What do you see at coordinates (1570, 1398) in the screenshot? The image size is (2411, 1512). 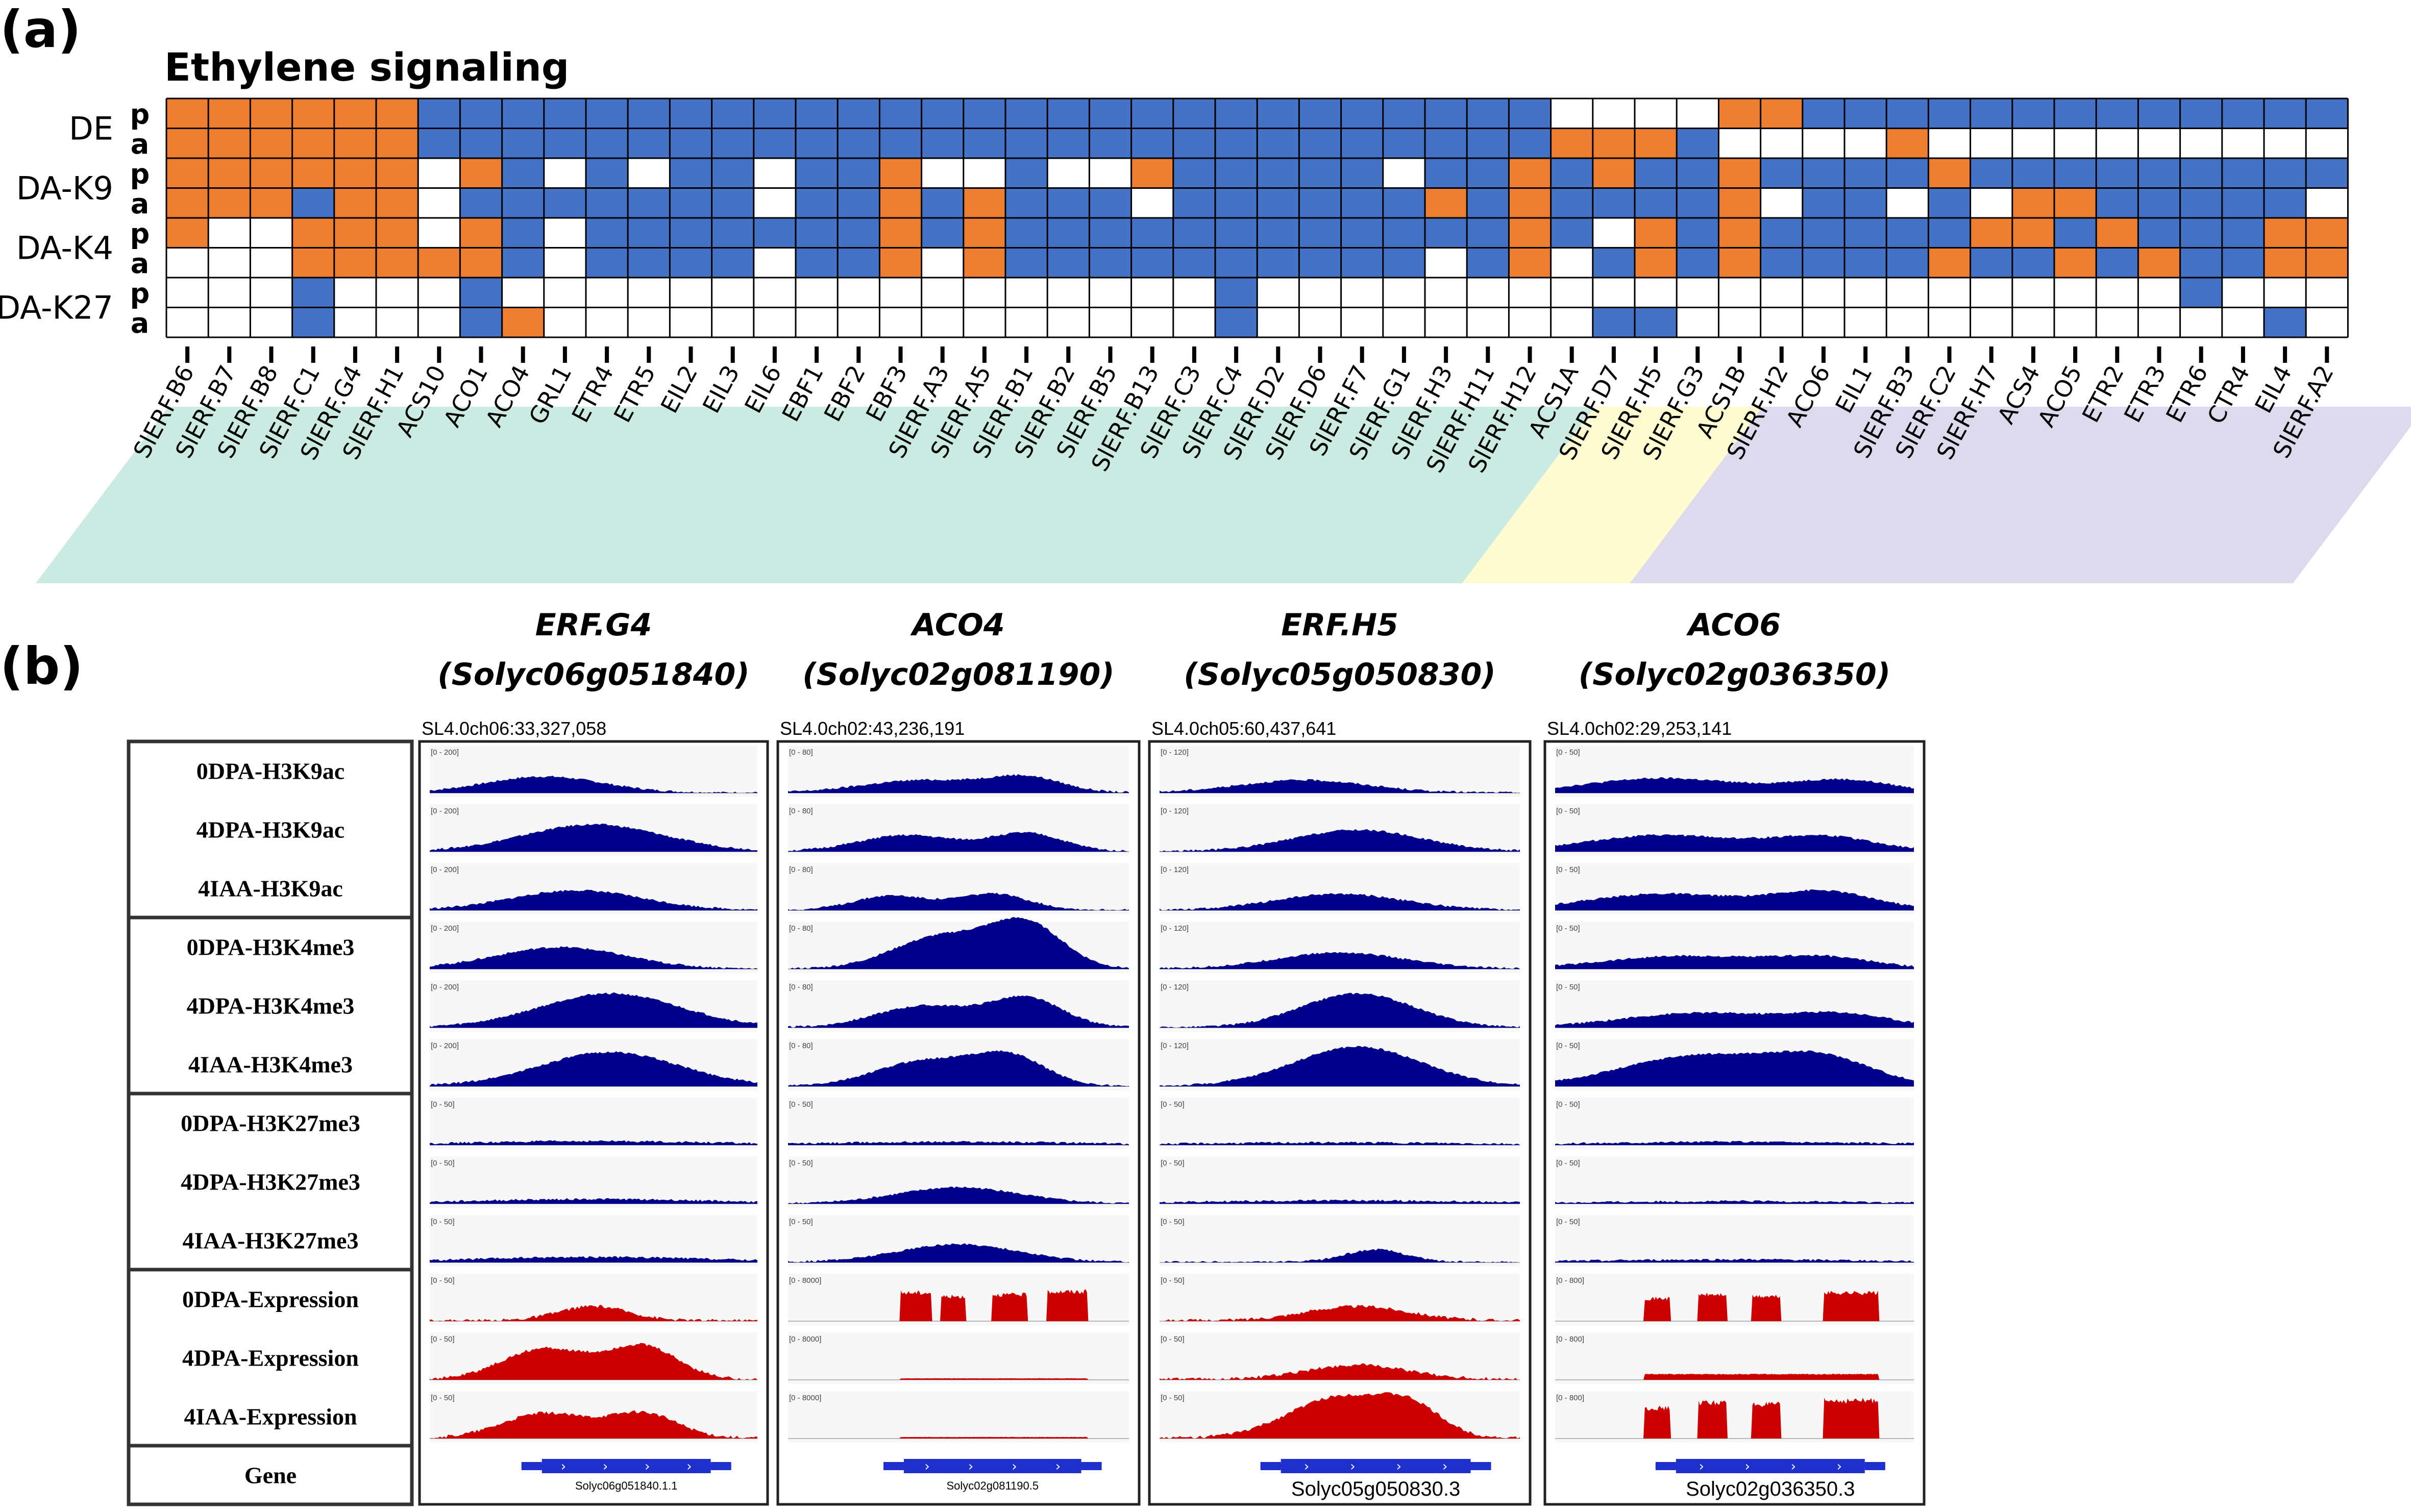 I see `track-scale: [0 - 800]` at bounding box center [1570, 1398].